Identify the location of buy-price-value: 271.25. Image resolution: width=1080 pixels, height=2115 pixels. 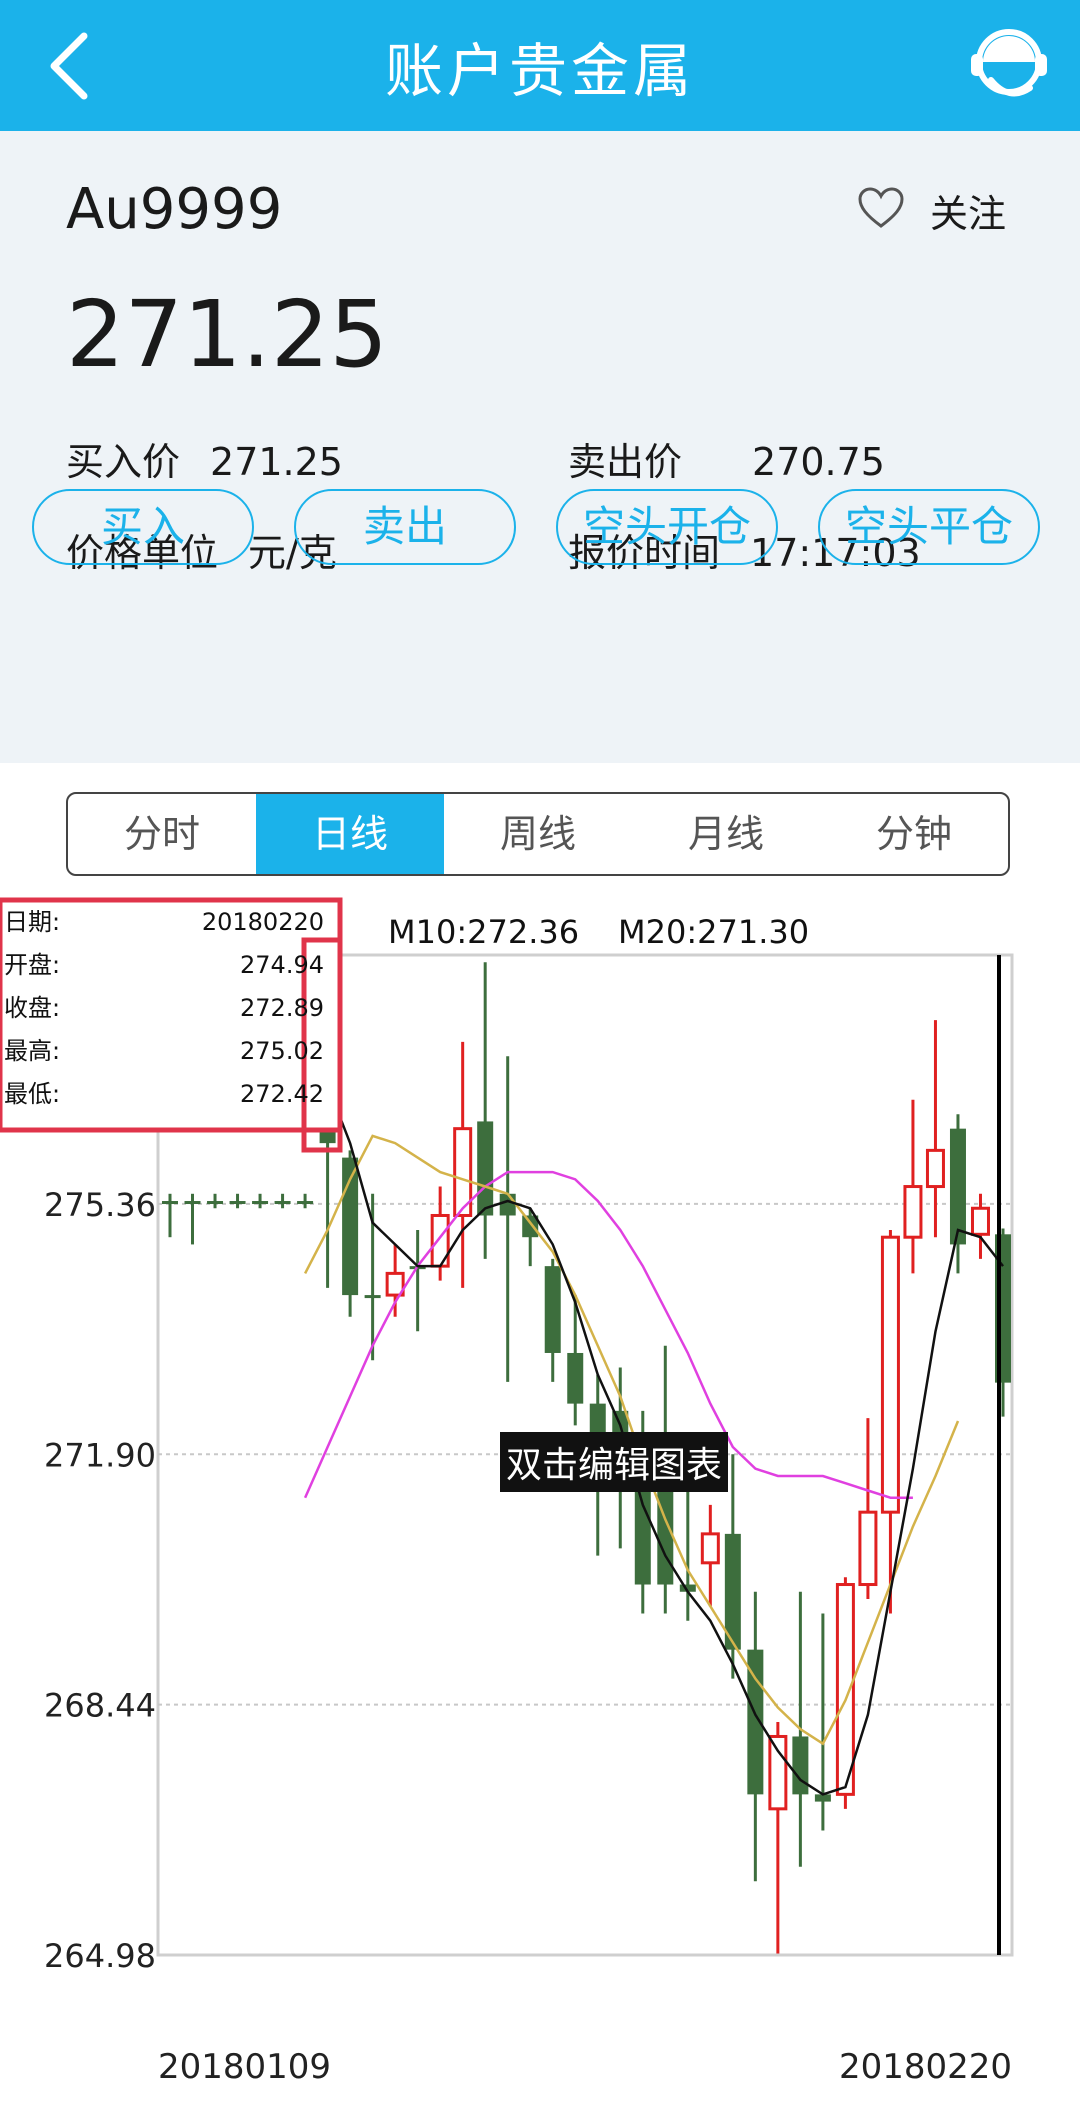
(276, 462).